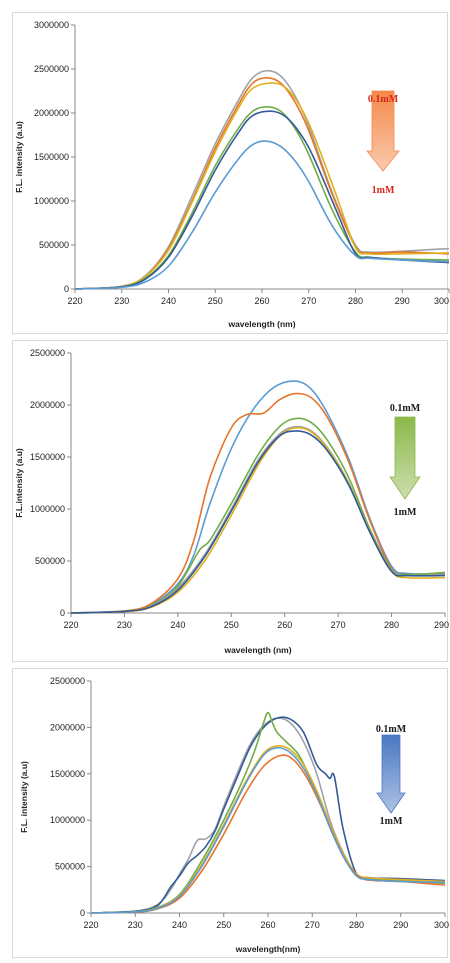 The image size is (450, 963). I want to click on y-tick-label: 3000000, so click(51, 25).